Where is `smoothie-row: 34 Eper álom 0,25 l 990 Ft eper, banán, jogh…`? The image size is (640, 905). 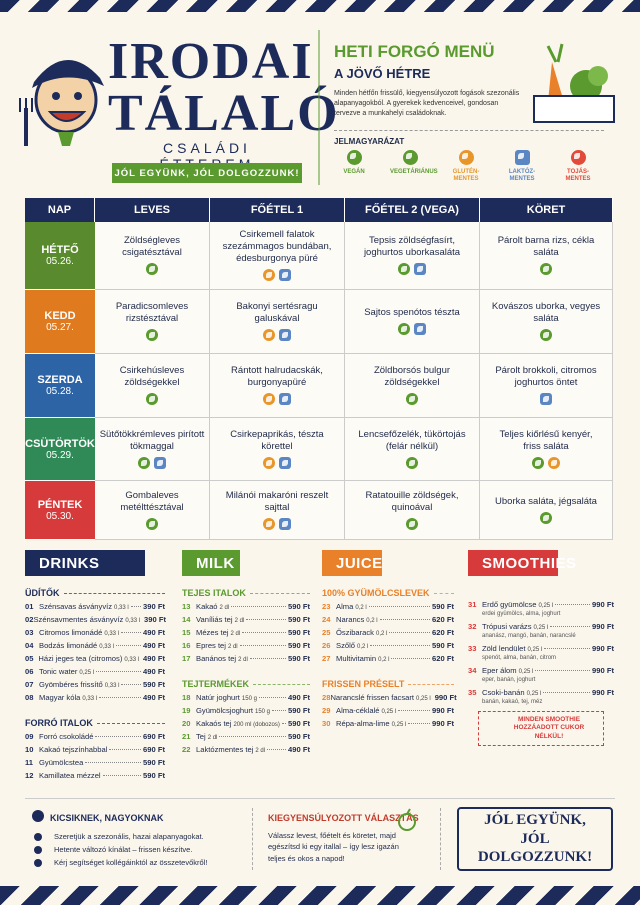 smoothie-row: 34 Eper álom 0,25 l 990 Ft eper, banán, jogh… is located at coordinates (541, 674).